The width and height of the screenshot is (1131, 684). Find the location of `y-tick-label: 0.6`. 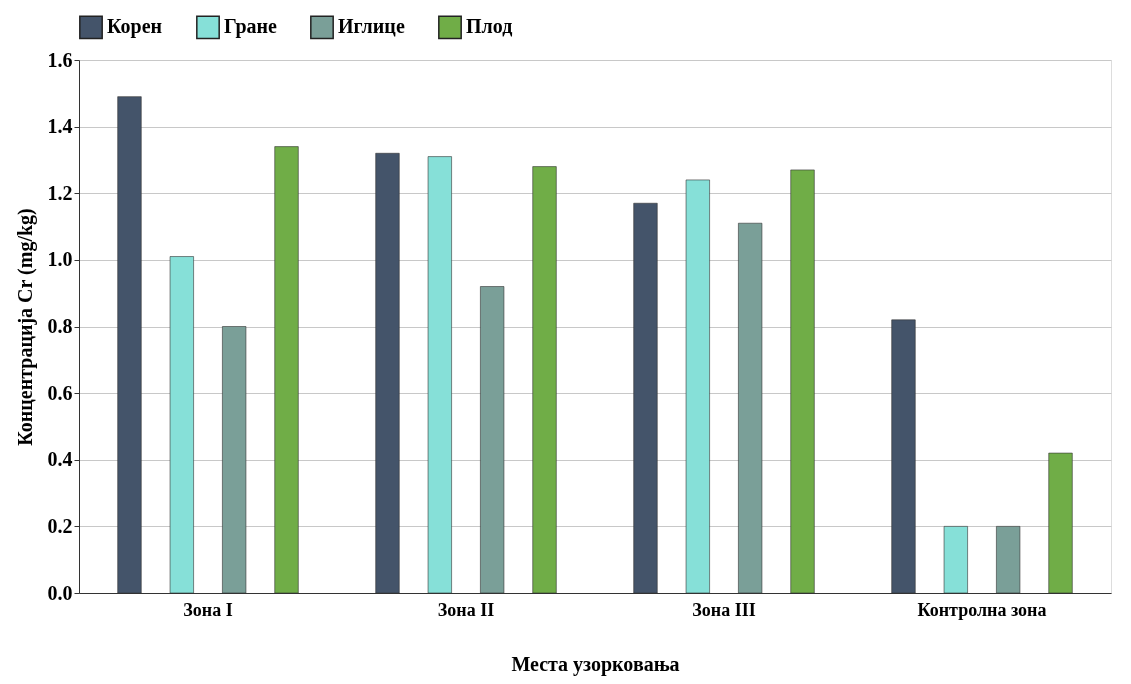

y-tick-label: 0.6 is located at coordinates (60, 392).